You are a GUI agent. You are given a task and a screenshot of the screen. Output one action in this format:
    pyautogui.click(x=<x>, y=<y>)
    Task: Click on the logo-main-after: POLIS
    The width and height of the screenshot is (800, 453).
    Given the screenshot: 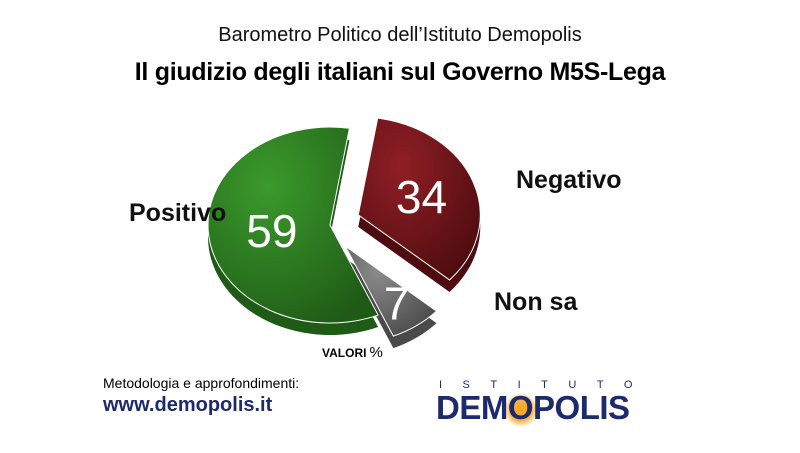 What is the action you would take?
    pyautogui.click(x=581, y=407)
    